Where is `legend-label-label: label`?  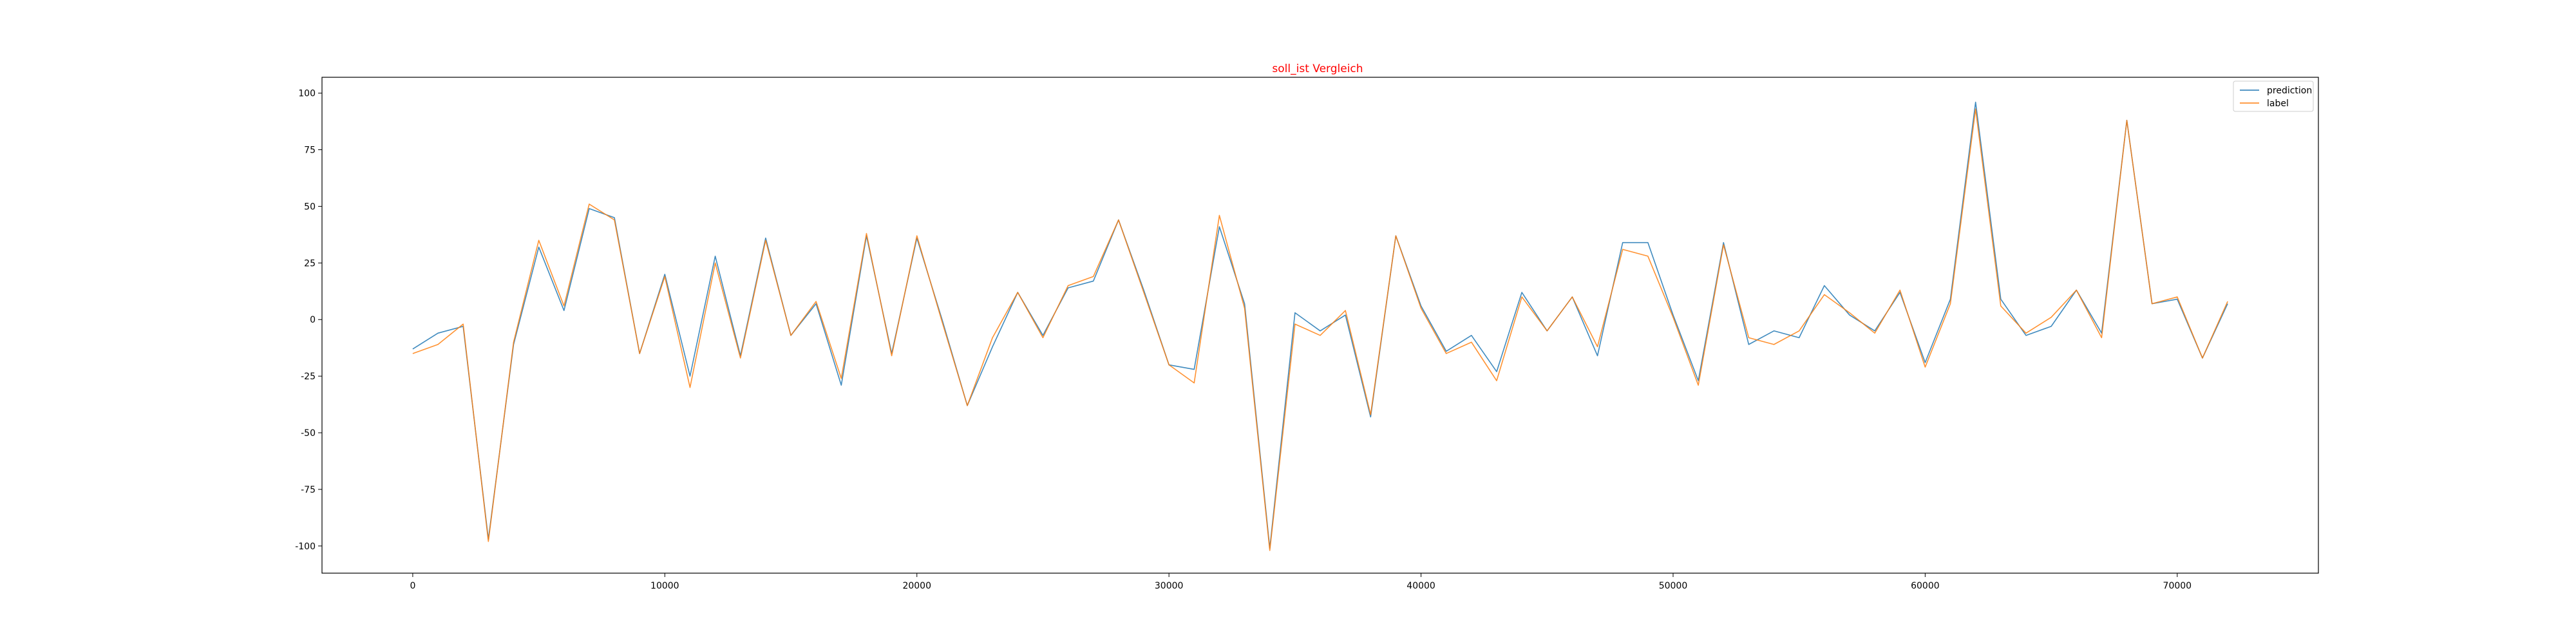
legend-label-label: label is located at coordinates (2278, 104).